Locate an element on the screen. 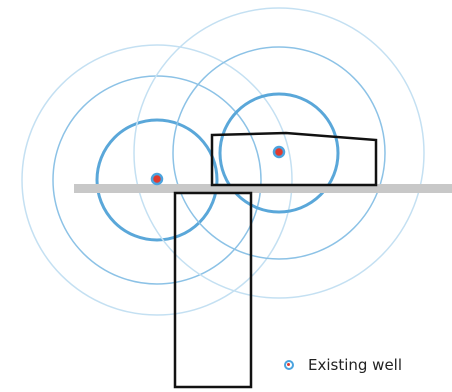  existing-well-right is located at coordinates (279, 152).